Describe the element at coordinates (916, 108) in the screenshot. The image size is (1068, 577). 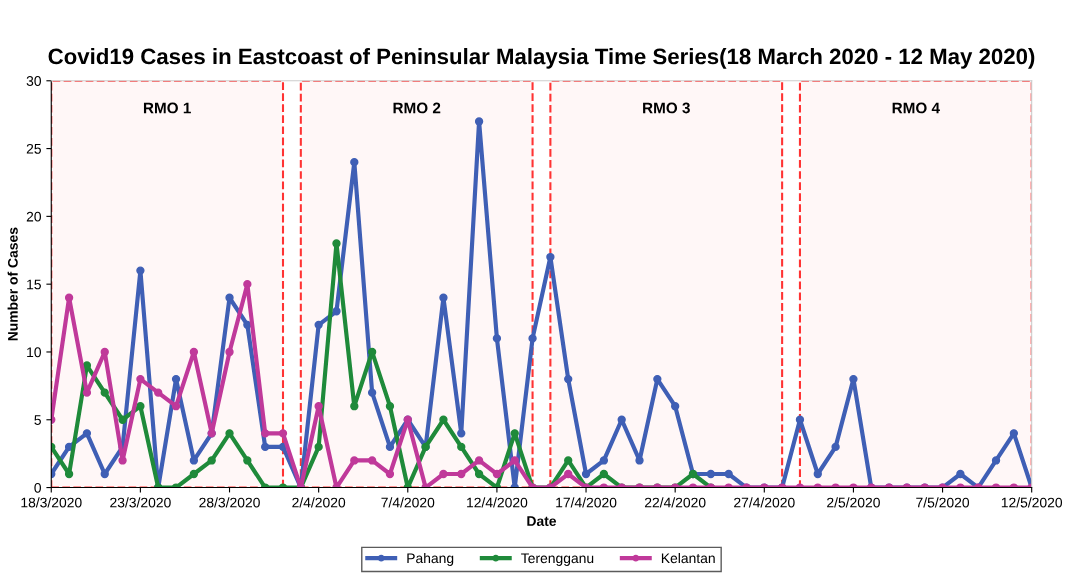
I see `band-label: RMO 4` at that location.